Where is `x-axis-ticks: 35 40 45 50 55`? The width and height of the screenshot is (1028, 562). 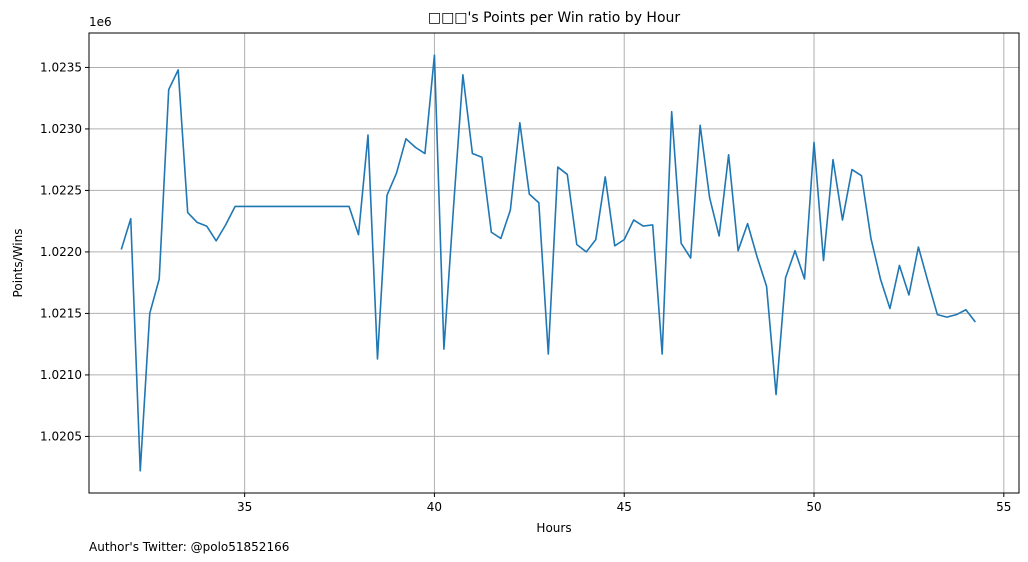 x-axis-ticks: 35 40 45 50 55 is located at coordinates (624, 503).